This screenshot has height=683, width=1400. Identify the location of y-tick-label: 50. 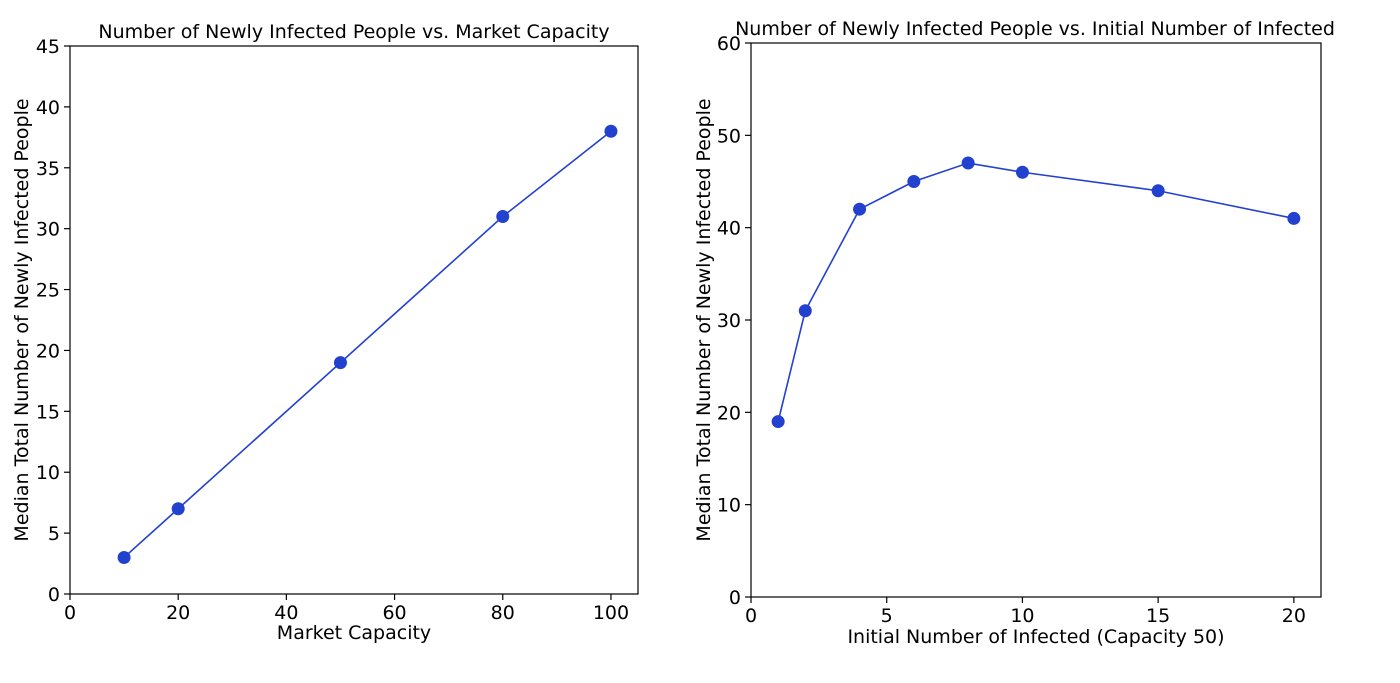
(729, 136).